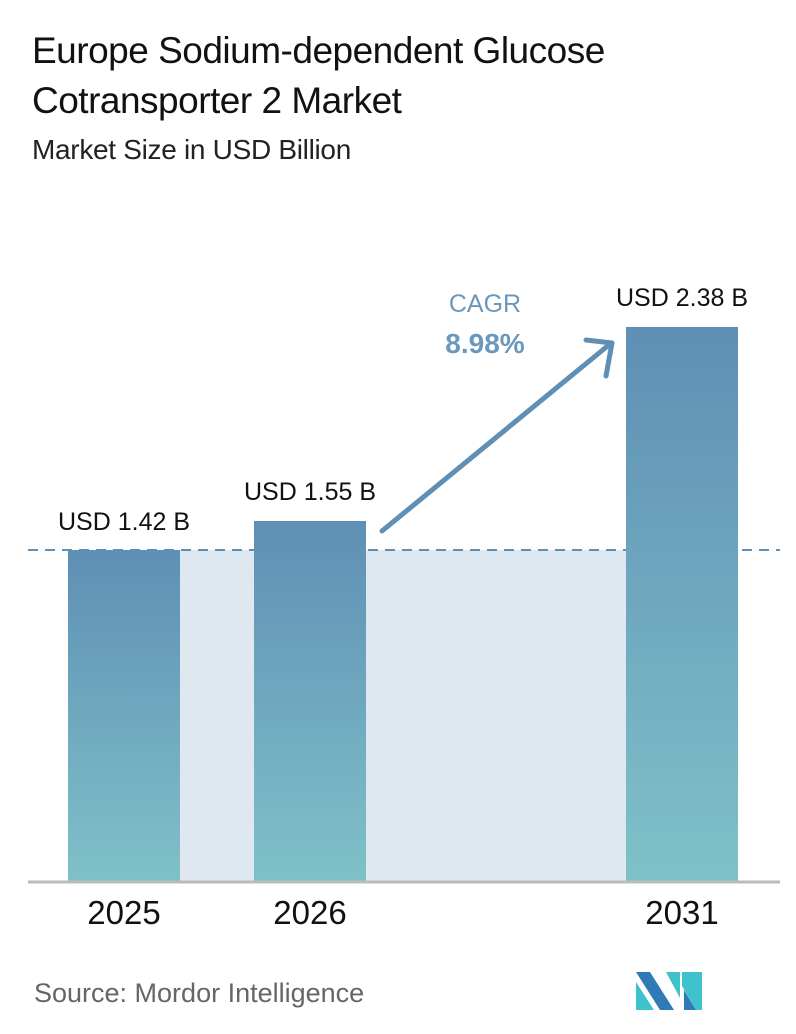 The height and width of the screenshot is (1034, 796). I want to click on bar-2026, so click(310, 701).